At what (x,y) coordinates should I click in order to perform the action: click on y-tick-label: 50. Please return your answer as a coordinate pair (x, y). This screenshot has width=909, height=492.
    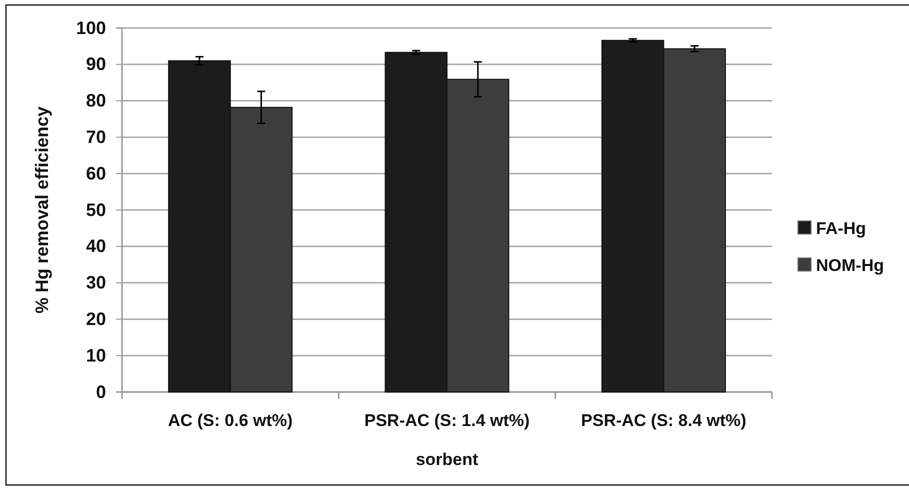
    Looking at the image, I should click on (96, 210).